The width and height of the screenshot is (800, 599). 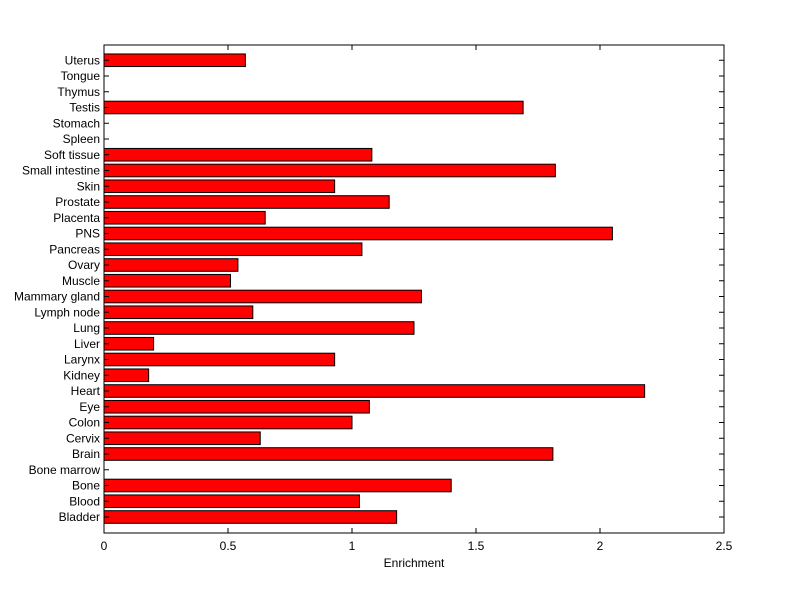 I want to click on bar-ovary, so click(x=171, y=265).